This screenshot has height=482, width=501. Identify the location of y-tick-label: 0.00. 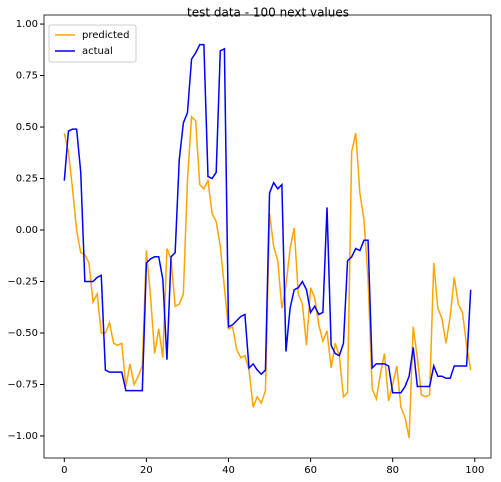
(27, 230).